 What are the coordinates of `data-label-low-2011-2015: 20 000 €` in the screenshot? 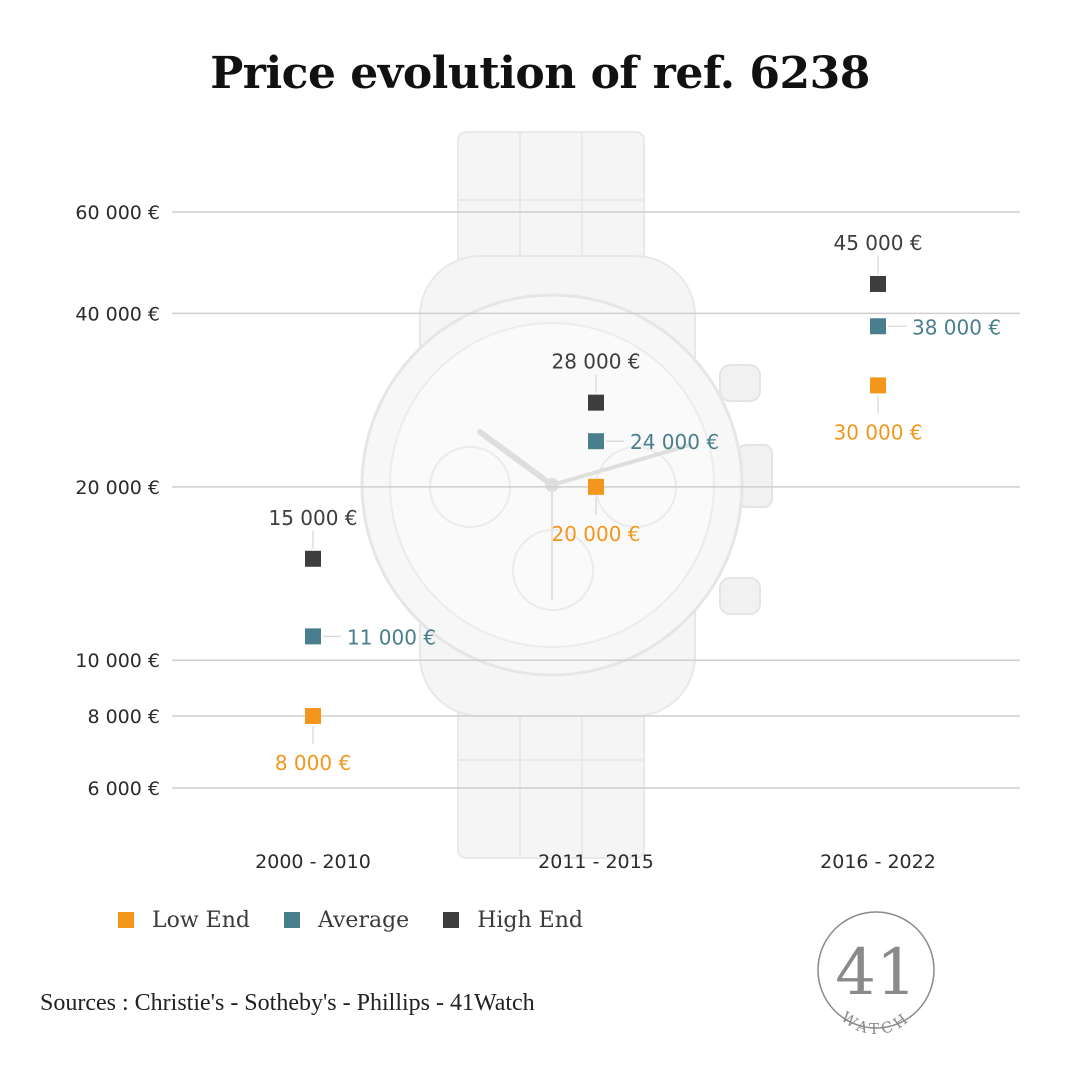 It's located at (595, 534).